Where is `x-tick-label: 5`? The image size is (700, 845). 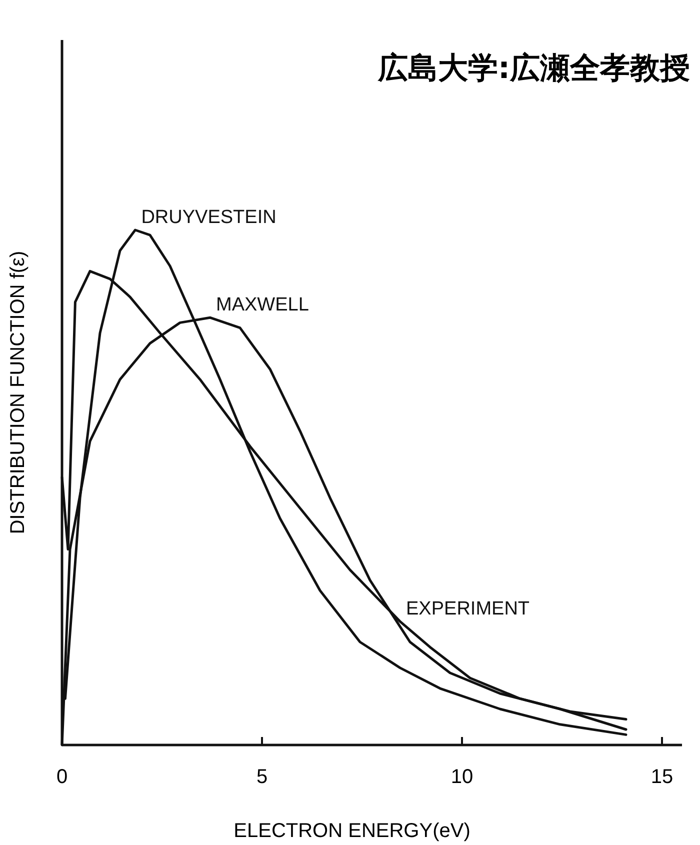 x-tick-label: 5 is located at coordinates (262, 777).